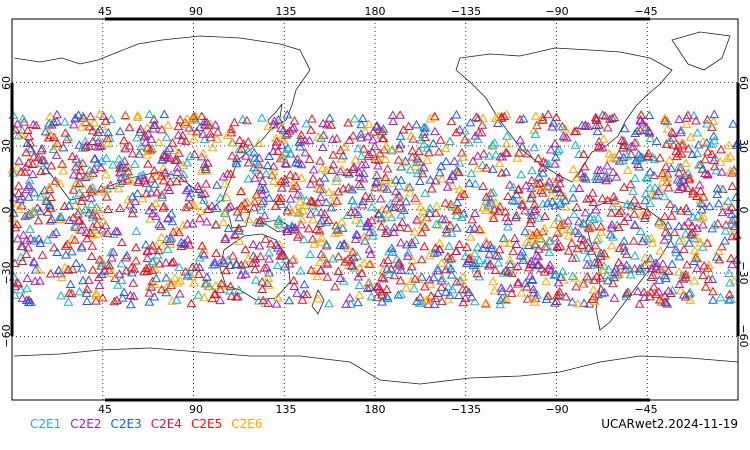  I want to click on lon-label: 90, so click(196, 409).